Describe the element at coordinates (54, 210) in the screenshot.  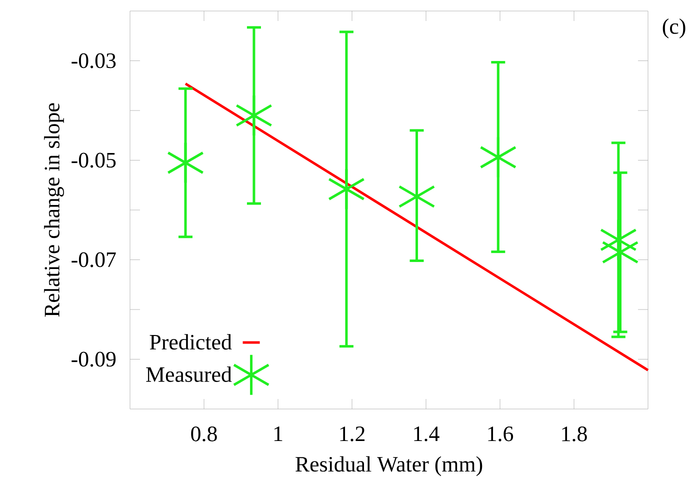
I see `y-axis-title: Relative change in slope` at that location.